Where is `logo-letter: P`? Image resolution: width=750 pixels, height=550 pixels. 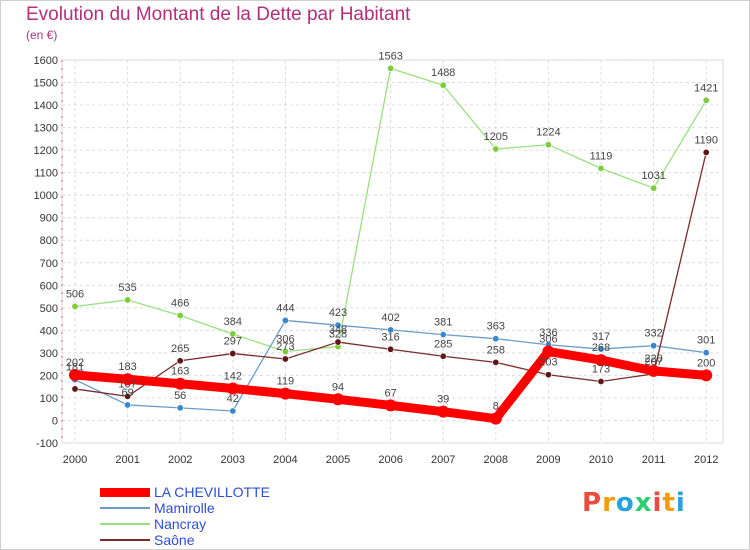
logo-letter: P is located at coordinates (592, 503).